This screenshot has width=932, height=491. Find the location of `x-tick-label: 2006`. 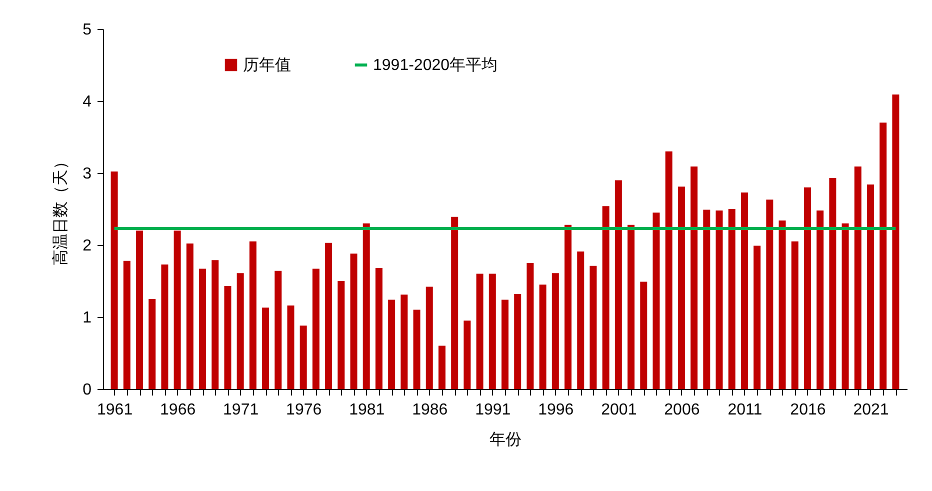

x-tick-label: 2006 is located at coordinates (682, 410).